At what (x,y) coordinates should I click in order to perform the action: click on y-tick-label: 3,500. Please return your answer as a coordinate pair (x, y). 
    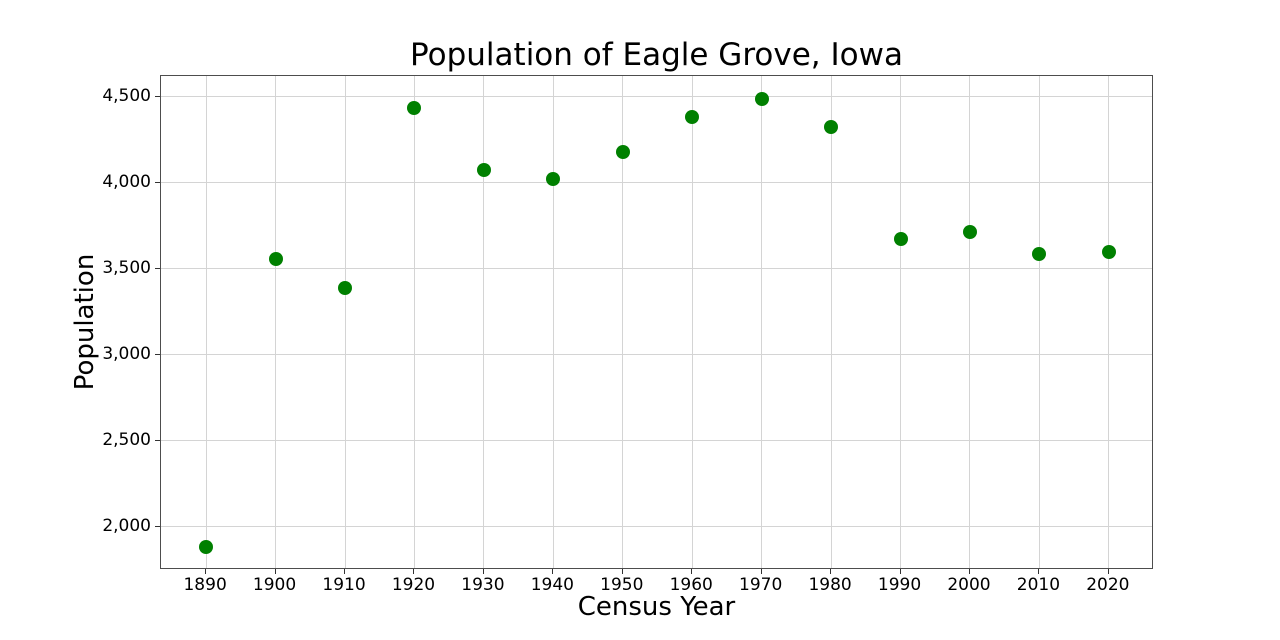
    Looking at the image, I should click on (126, 267).